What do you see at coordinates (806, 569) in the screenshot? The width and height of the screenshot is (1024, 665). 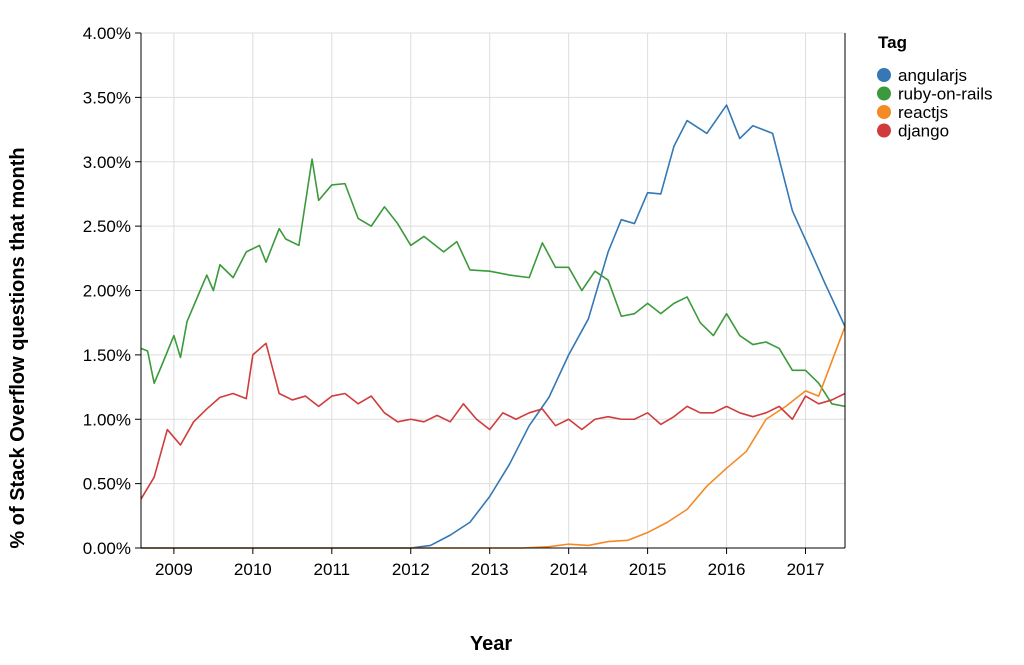 I see `x-tick-label: 2017` at bounding box center [806, 569].